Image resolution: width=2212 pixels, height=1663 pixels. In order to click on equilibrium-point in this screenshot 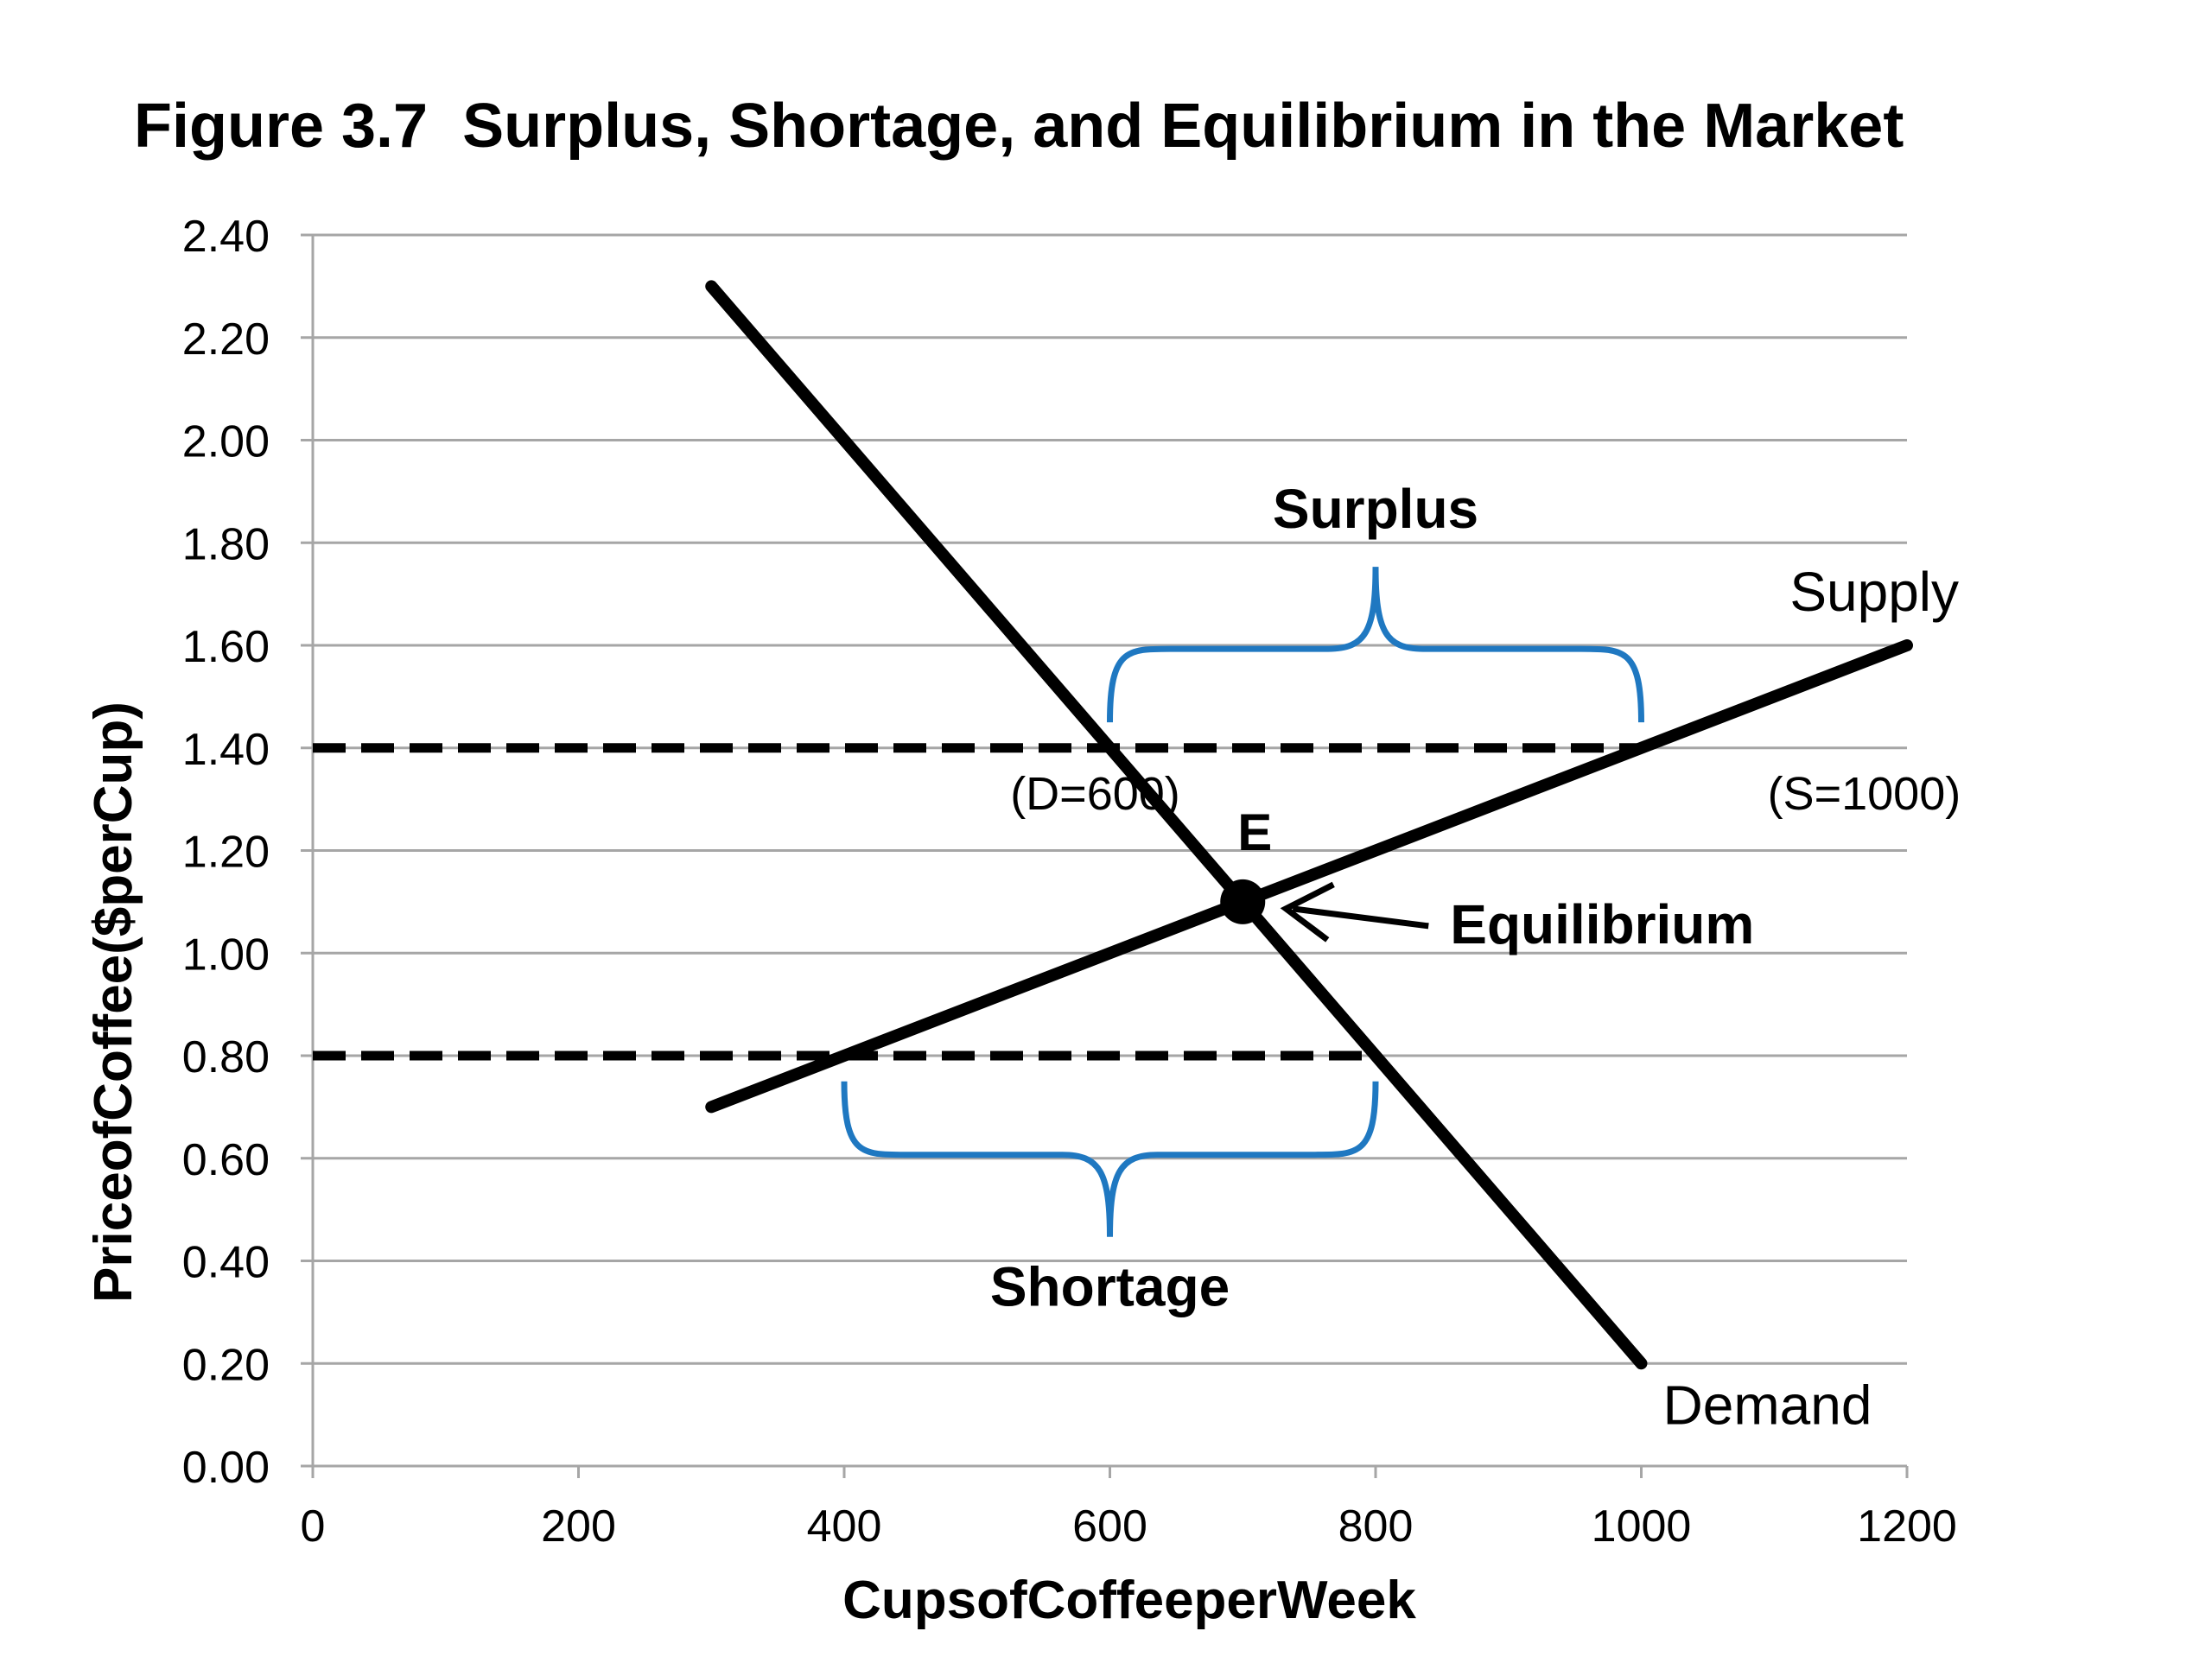, I will do `click(1242, 902)`.